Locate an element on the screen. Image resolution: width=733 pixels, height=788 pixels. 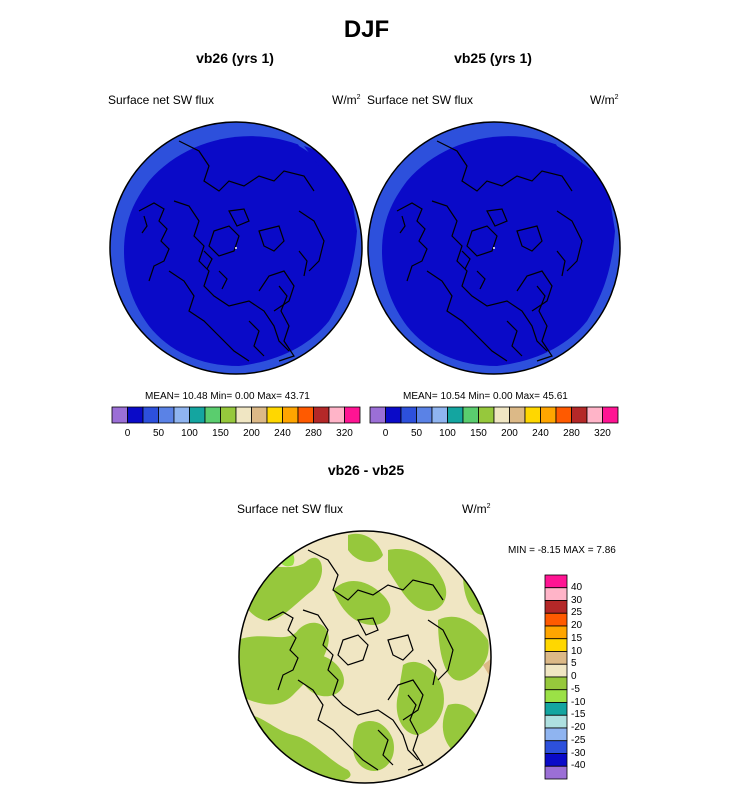
panel-right-units: W/m2 is located at coordinates (604, 100).